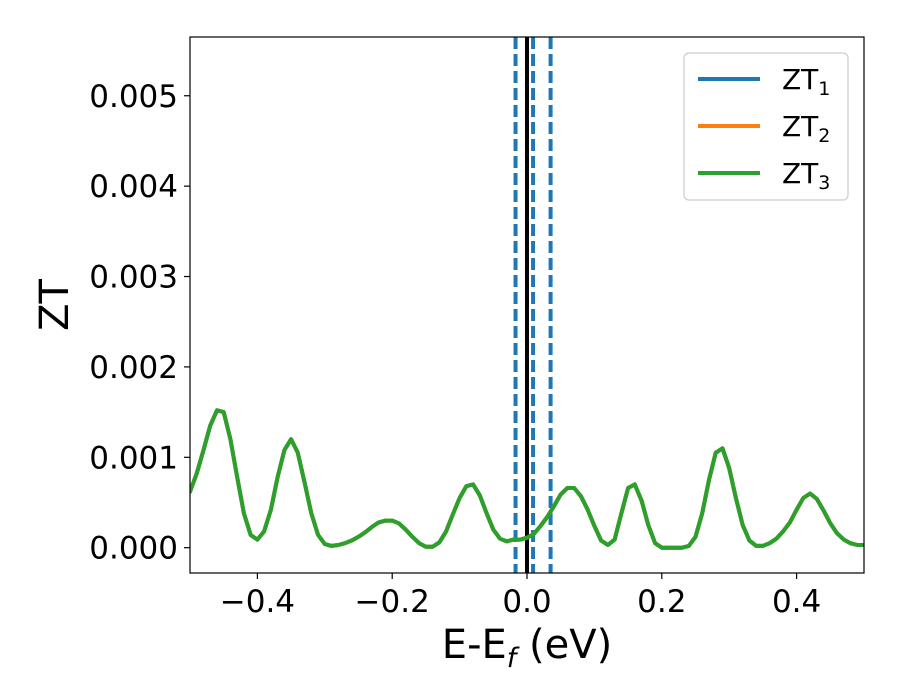 Image resolution: width=900 pixels, height=700 pixels. I want to click on x-tick-label: 0.2, so click(661, 602).